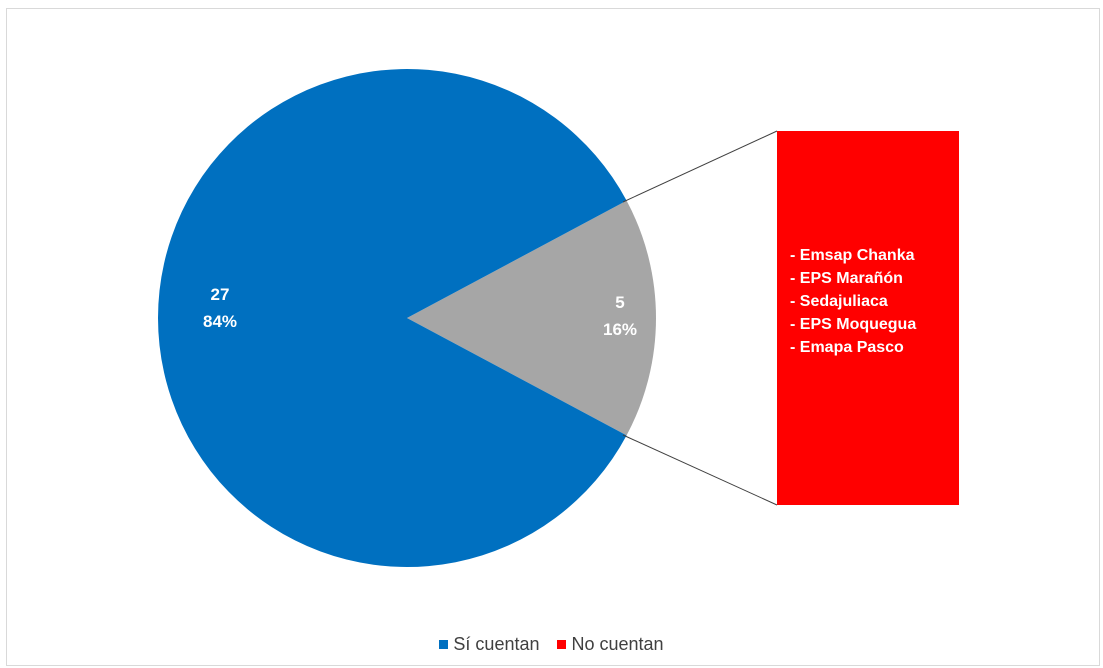 The width and height of the screenshot is (1103, 668). What do you see at coordinates (853, 324) in the screenshot?
I see `callout-item: - EPS Moquegua` at bounding box center [853, 324].